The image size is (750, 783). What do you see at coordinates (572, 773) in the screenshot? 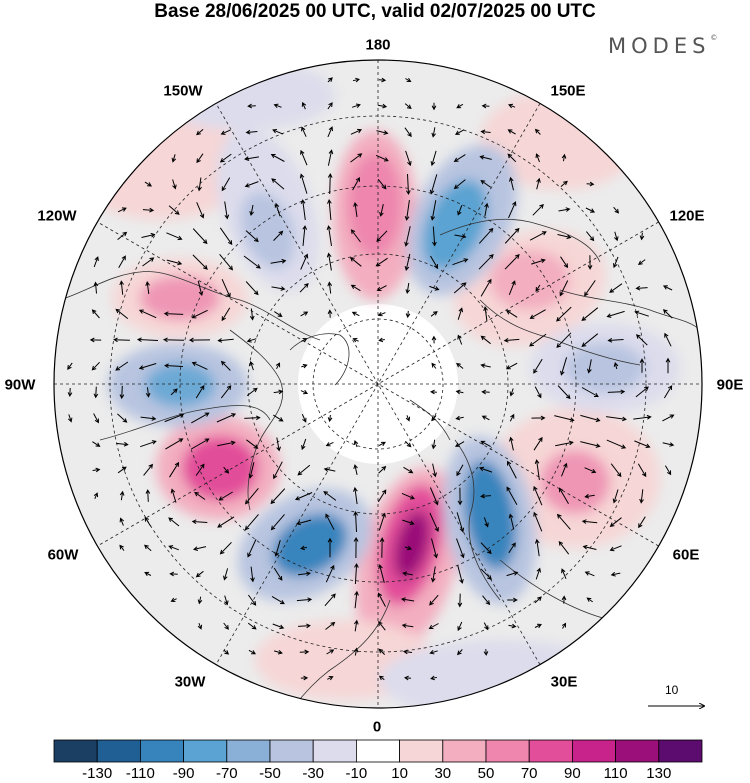
I see `colorbar-tick-label: 90` at bounding box center [572, 773].